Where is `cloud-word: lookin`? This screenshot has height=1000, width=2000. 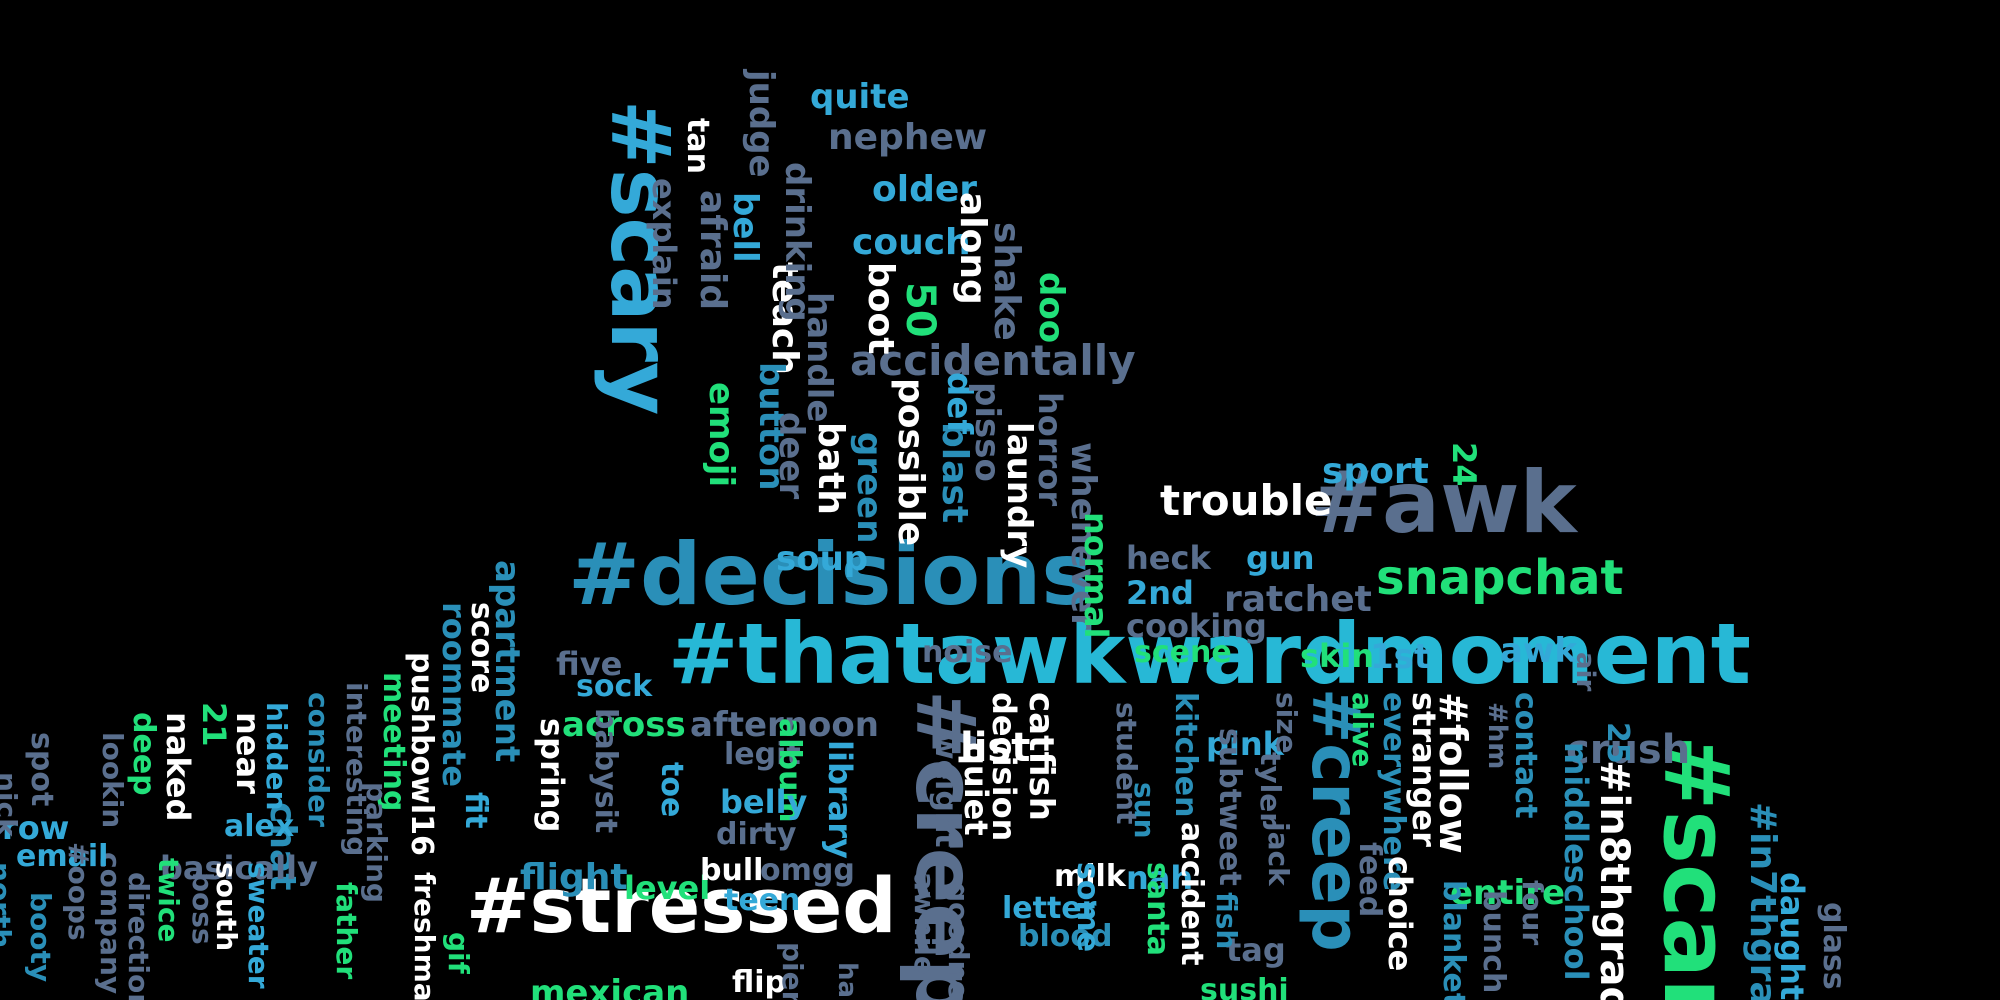 cloud-word: lookin is located at coordinates (112, 780).